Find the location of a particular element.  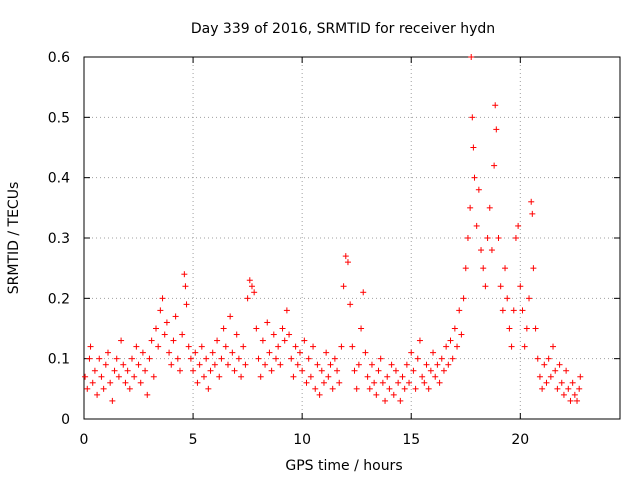

y-axis-label: SRMTID / TECUs is located at coordinates (14, 238).